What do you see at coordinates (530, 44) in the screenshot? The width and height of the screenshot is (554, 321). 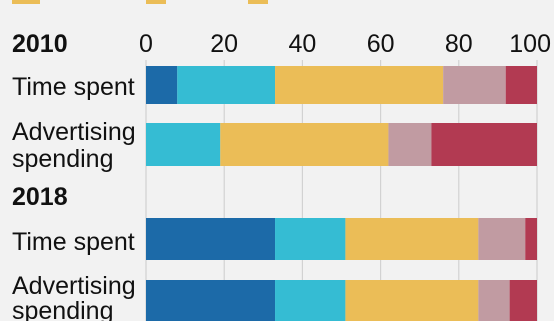 I see `tick-label-100: 100` at bounding box center [530, 44].